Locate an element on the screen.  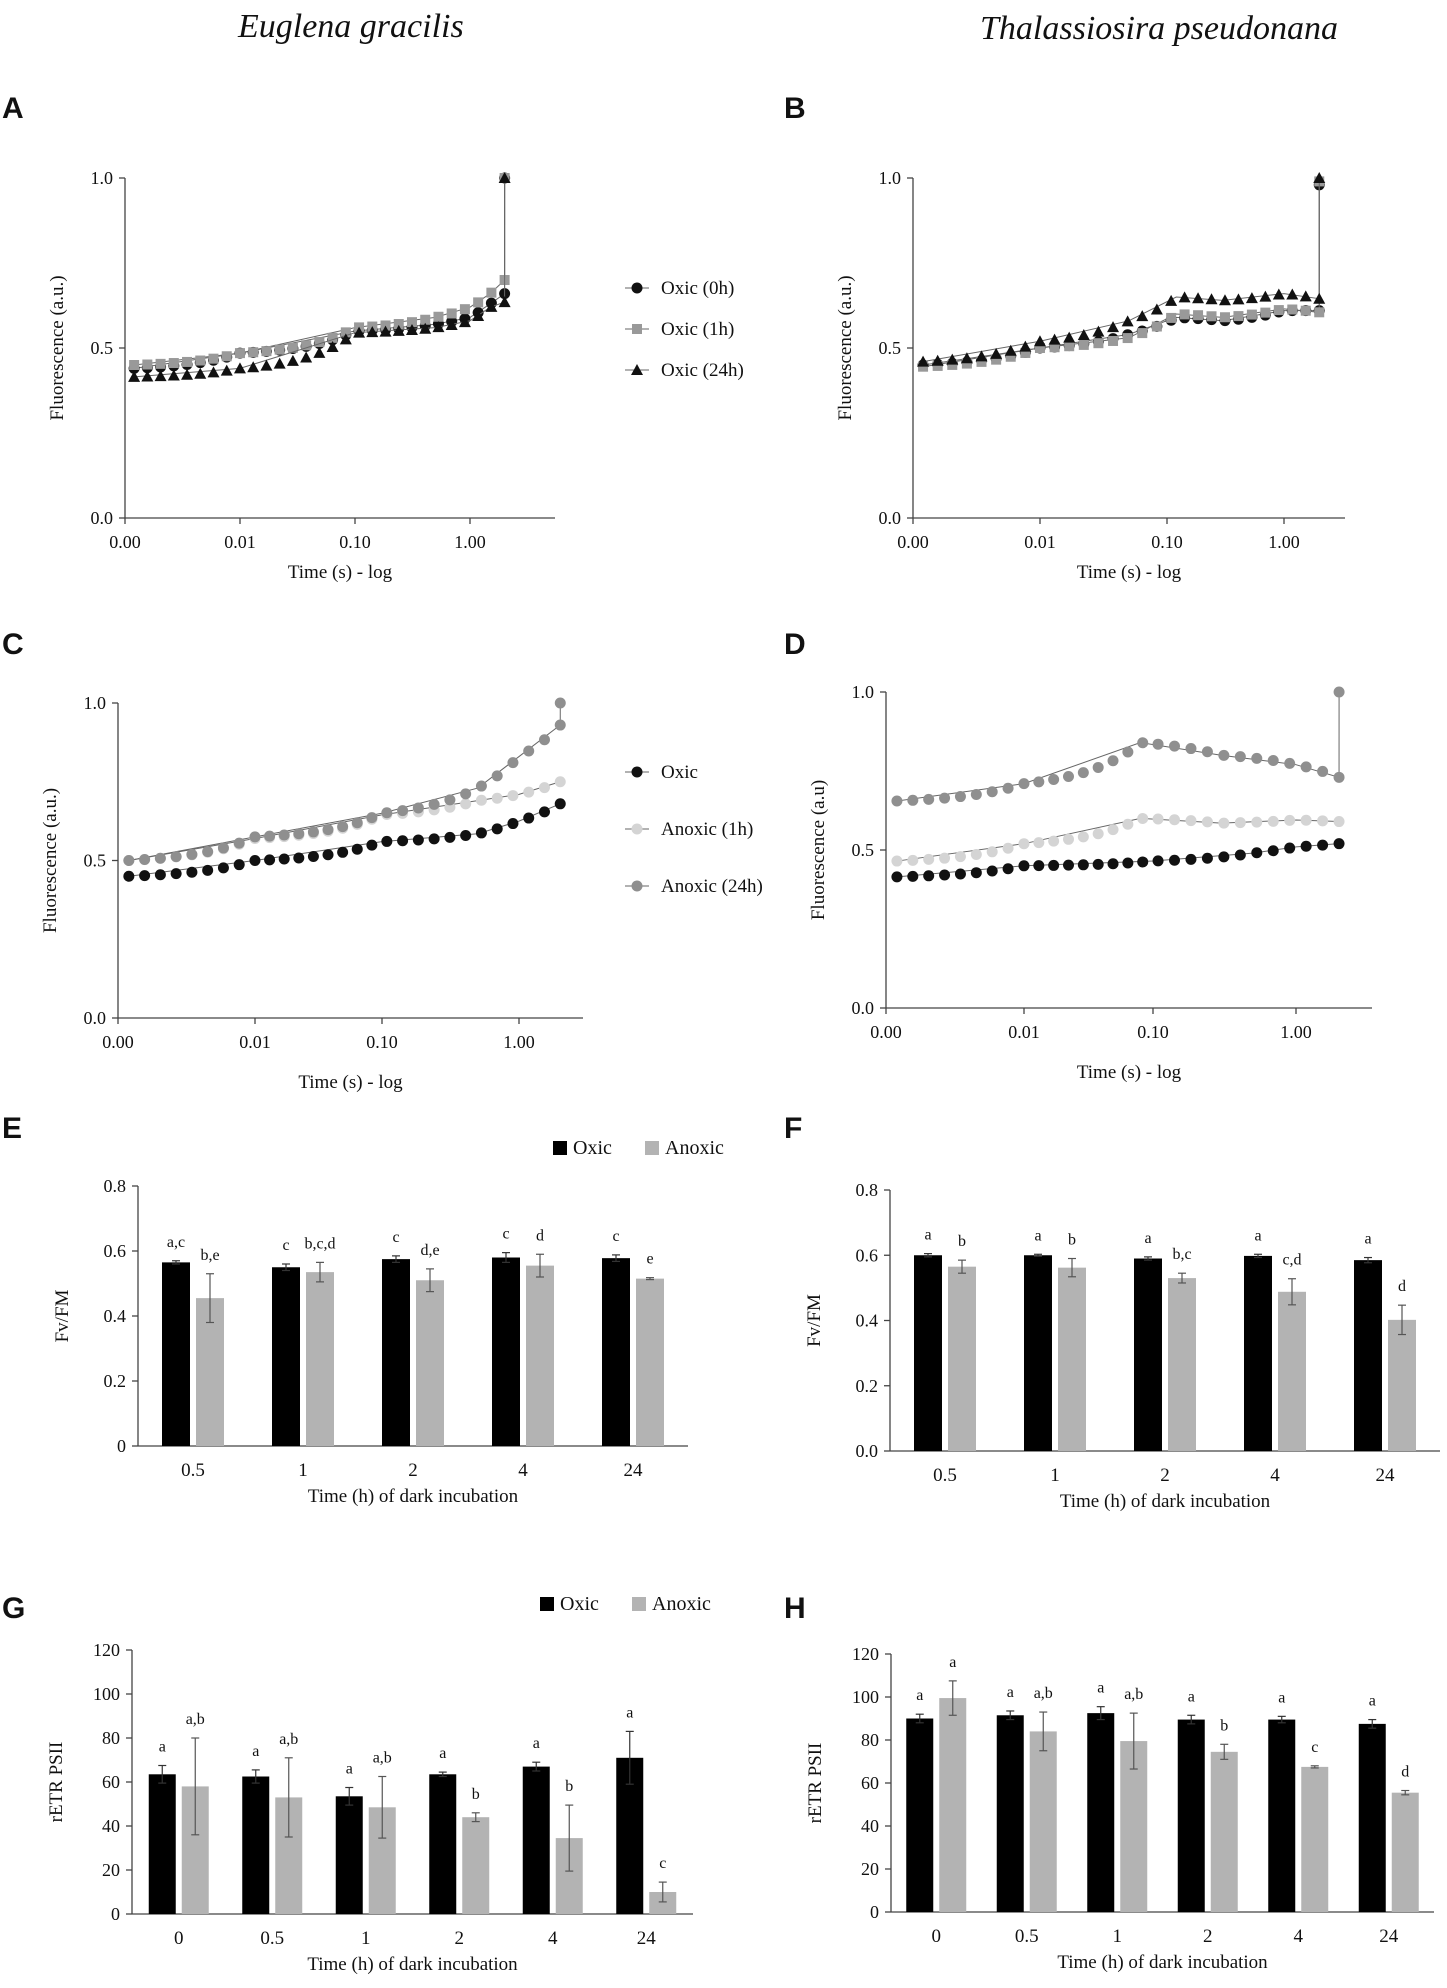
chart-d-ytick-label: 1.0 is located at coordinates (863, 692).